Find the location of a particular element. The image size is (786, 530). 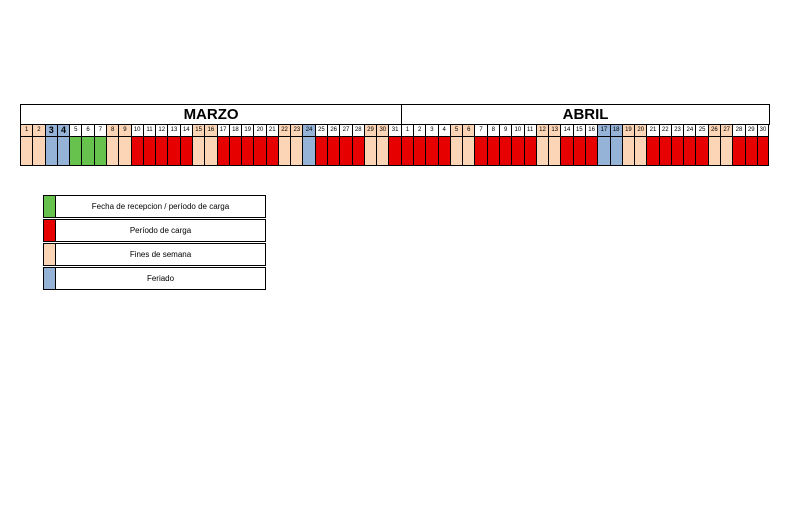

month-title-abril: ABRIL is located at coordinates (585, 114).